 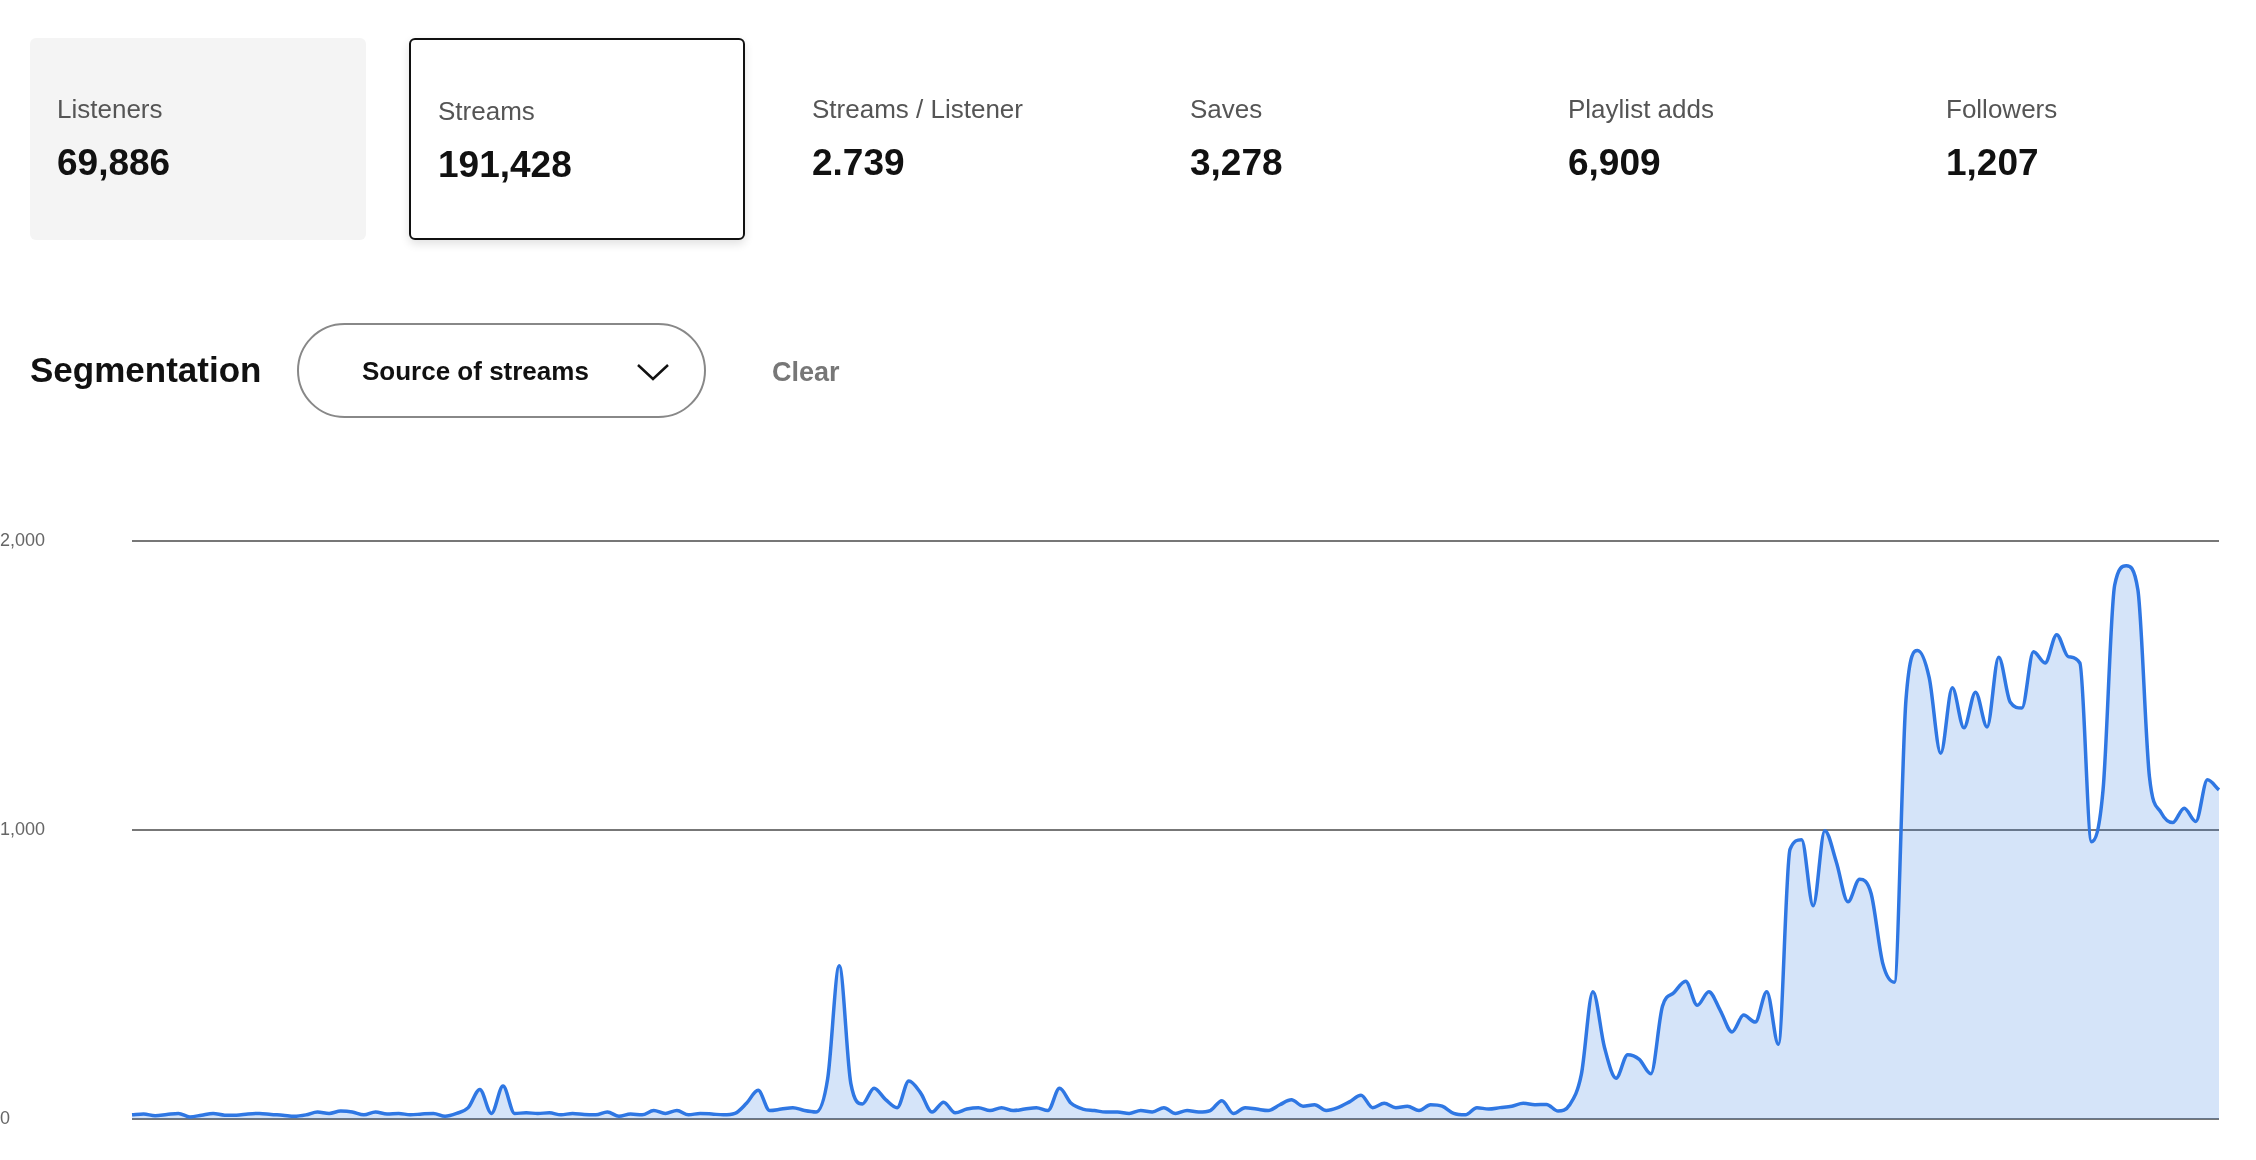 I want to click on text: 1,207, so click(x=1992, y=163).